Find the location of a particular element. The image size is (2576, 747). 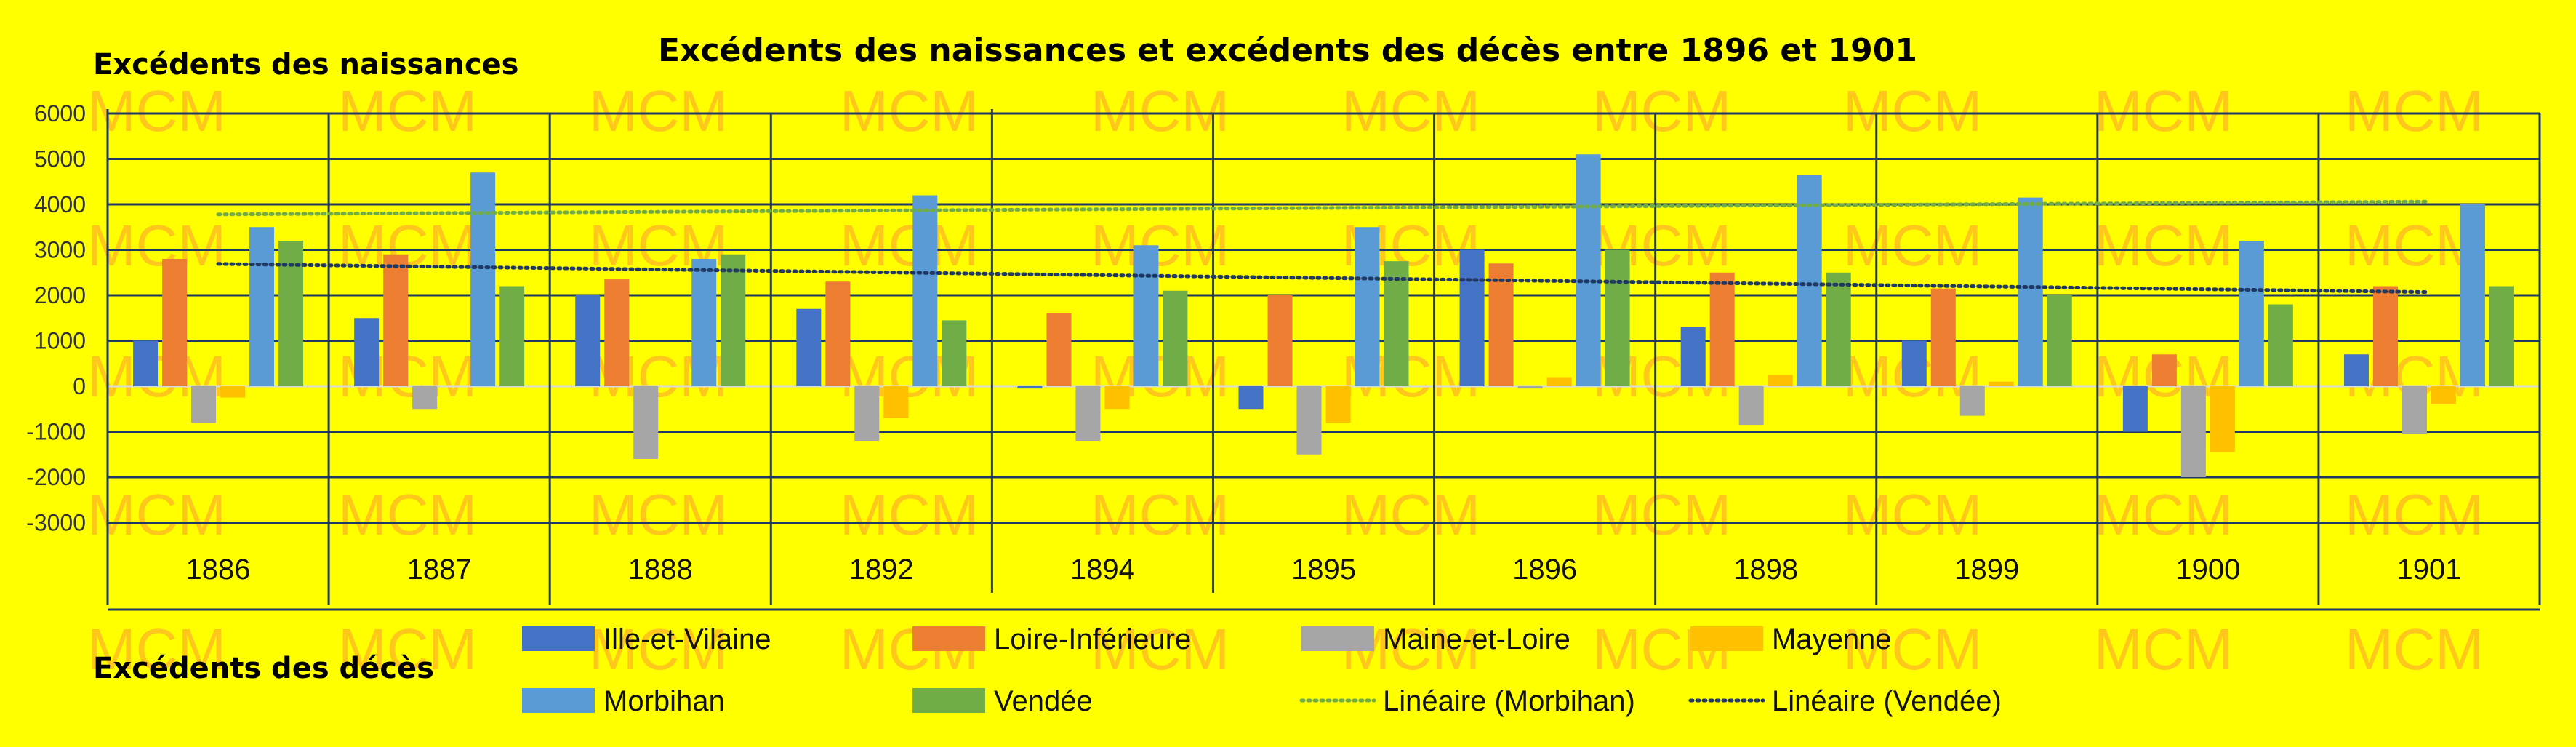

watermark-9-0: MCM is located at coordinates (2415, 111).